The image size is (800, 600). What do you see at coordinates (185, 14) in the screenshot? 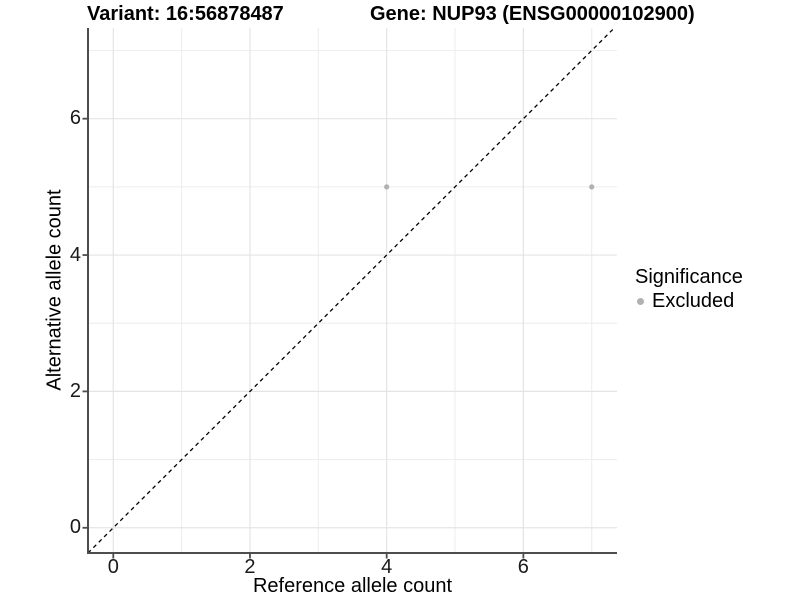
I see `plot-title-variant: Variant: 16:56878487` at bounding box center [185, 14].